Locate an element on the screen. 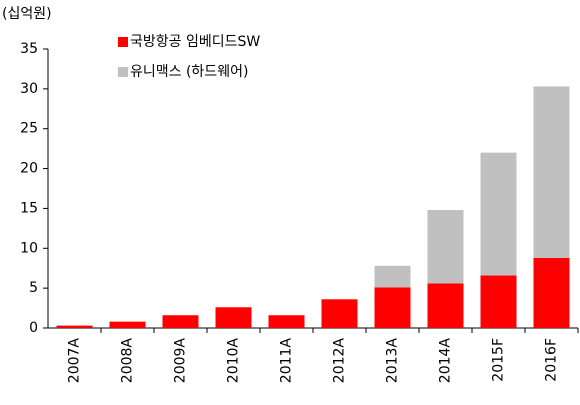  x-tick-label: 2007A is located at coordinates (75, 361).